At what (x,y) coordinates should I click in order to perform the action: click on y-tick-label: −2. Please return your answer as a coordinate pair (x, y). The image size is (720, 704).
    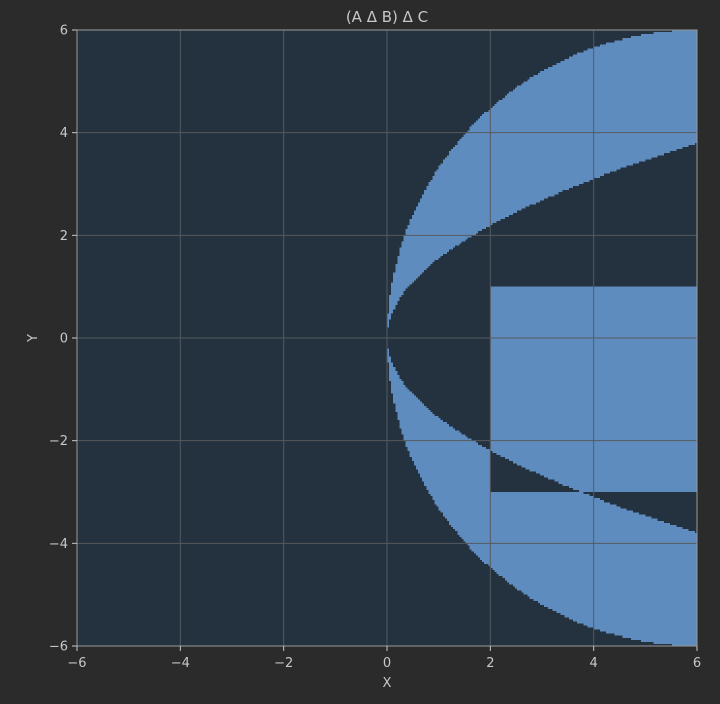
    Looking at the image, I should click on (58, 441).